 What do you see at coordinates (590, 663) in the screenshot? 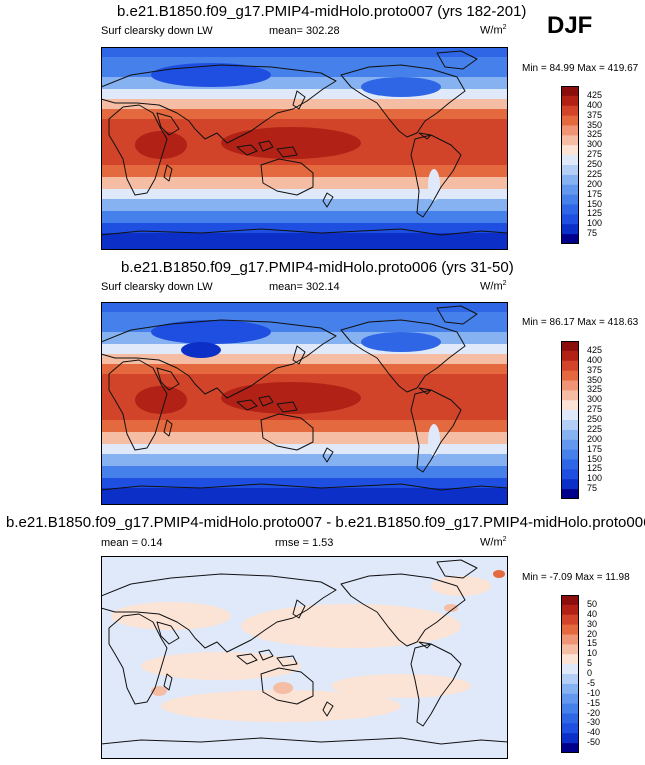
I see `colorbar-tick-label: 5` at bounding box center [590, 663].